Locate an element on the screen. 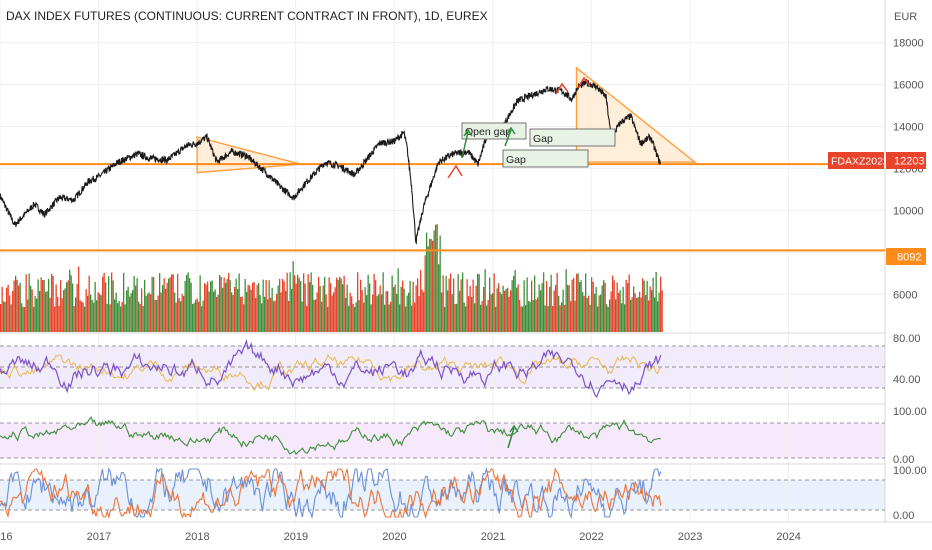 The height and width of the screenshot is (550, 932). stoch-d-line is located at coordinates (331, 493).